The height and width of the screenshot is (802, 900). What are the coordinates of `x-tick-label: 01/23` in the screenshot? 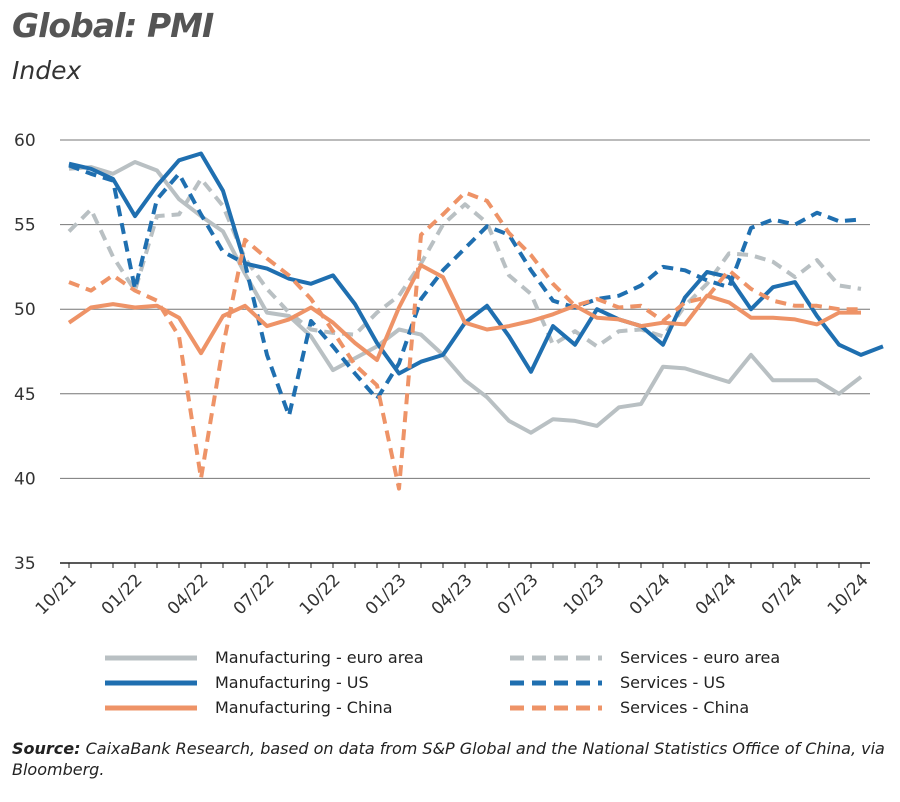 It's located at (386, 594).